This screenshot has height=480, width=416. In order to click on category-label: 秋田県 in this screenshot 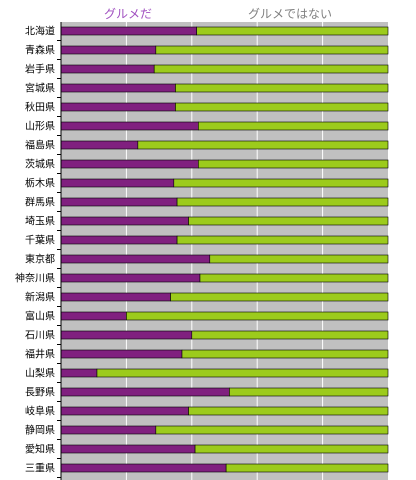, I will do `click(40, 107)`.